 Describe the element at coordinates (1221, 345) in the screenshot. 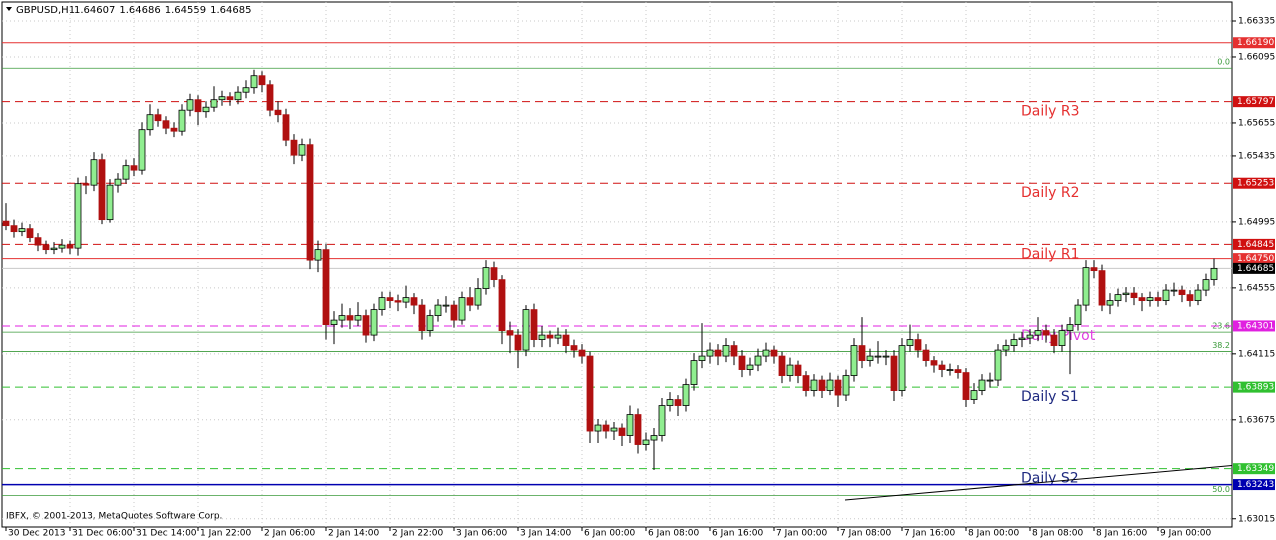

I see `fib-label: 38.2` at that location.